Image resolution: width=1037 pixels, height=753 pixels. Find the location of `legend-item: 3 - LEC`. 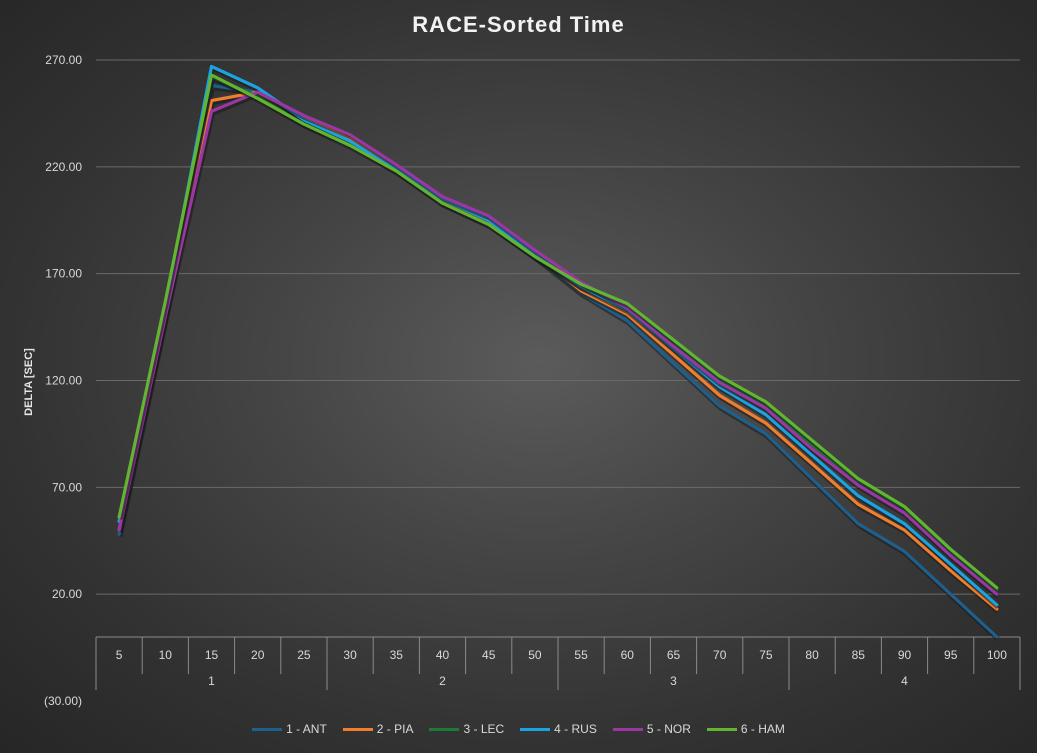

legend-item: 3 - LEC is located at coordinates (466, 729).